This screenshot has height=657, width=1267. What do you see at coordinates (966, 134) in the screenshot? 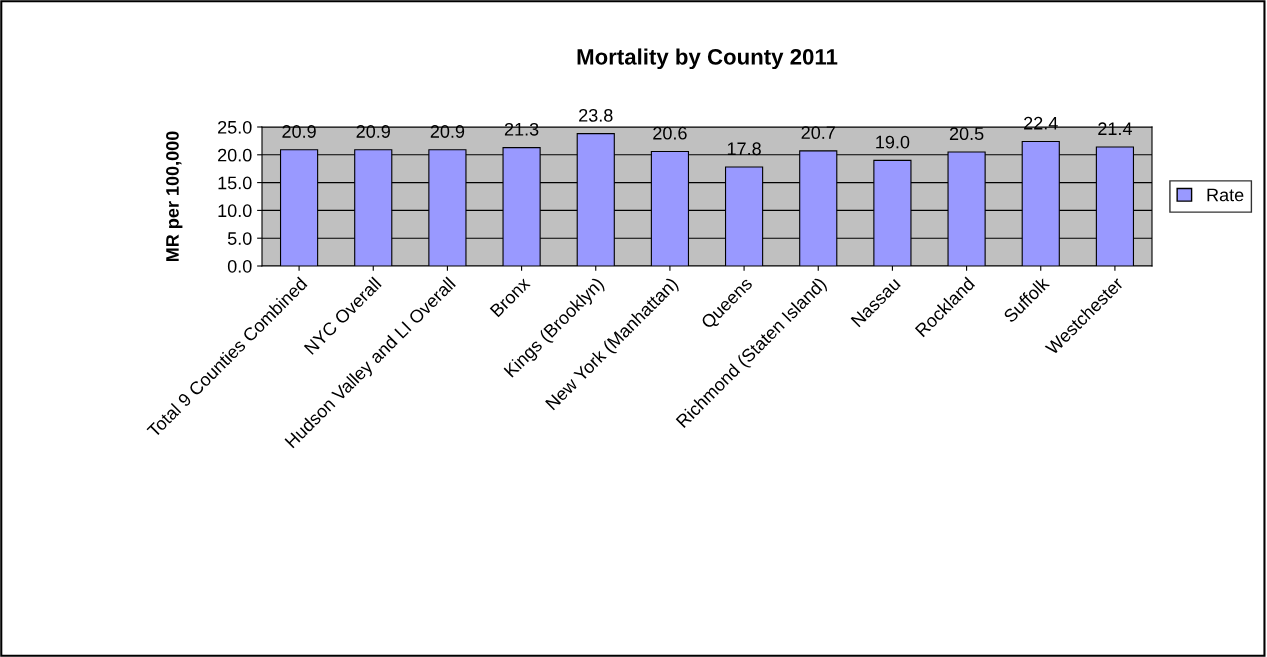
I see `data-label: 20.5` at bounding box center [966, 134].